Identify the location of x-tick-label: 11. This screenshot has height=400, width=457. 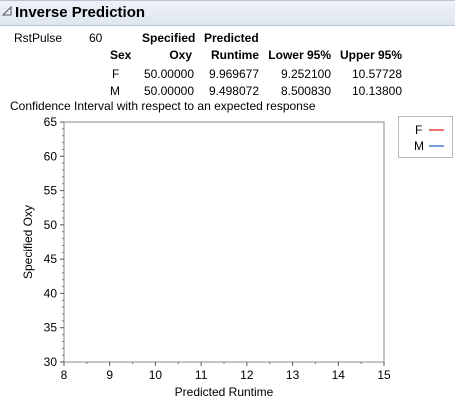
(201, 375).